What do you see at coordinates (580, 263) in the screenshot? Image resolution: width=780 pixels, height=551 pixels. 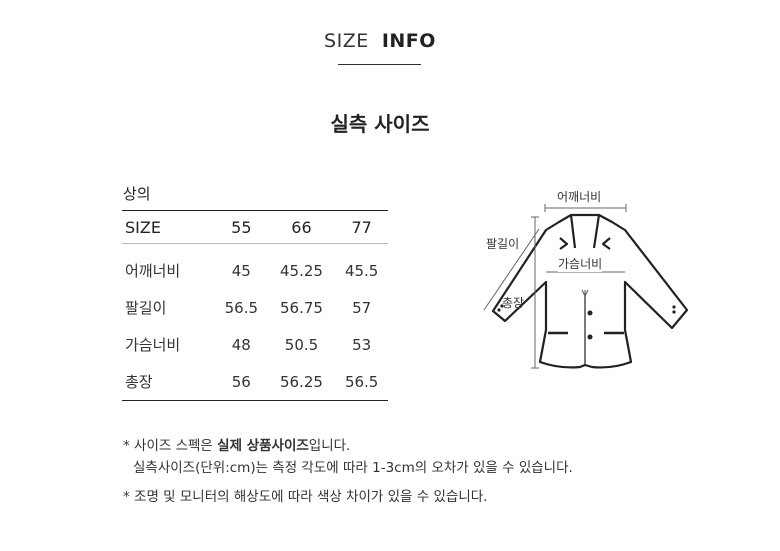 I see `label-chest: 가슴너비` at bounding box center [580, 263].